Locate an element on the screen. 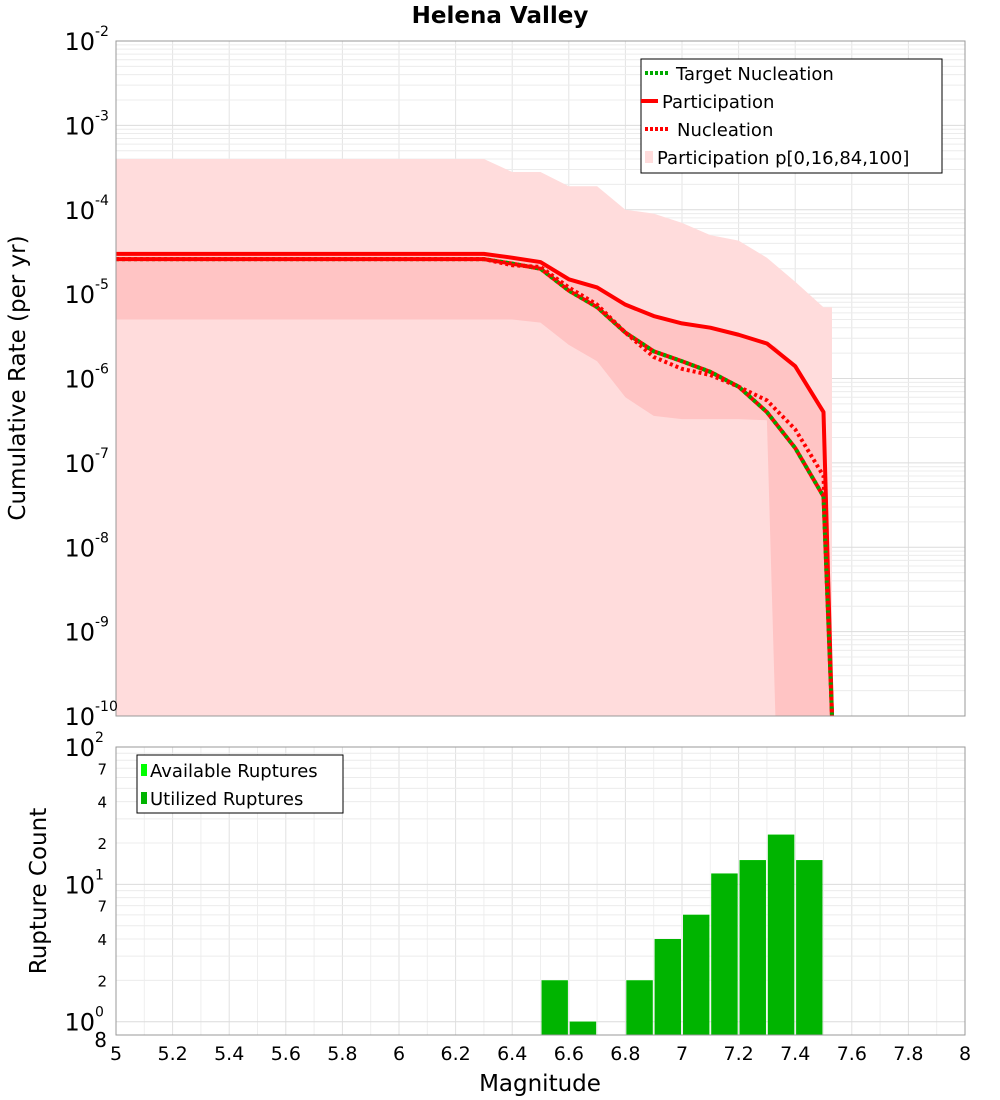  x-tick-label: 7.4 is located at coordinates (795, 1054).